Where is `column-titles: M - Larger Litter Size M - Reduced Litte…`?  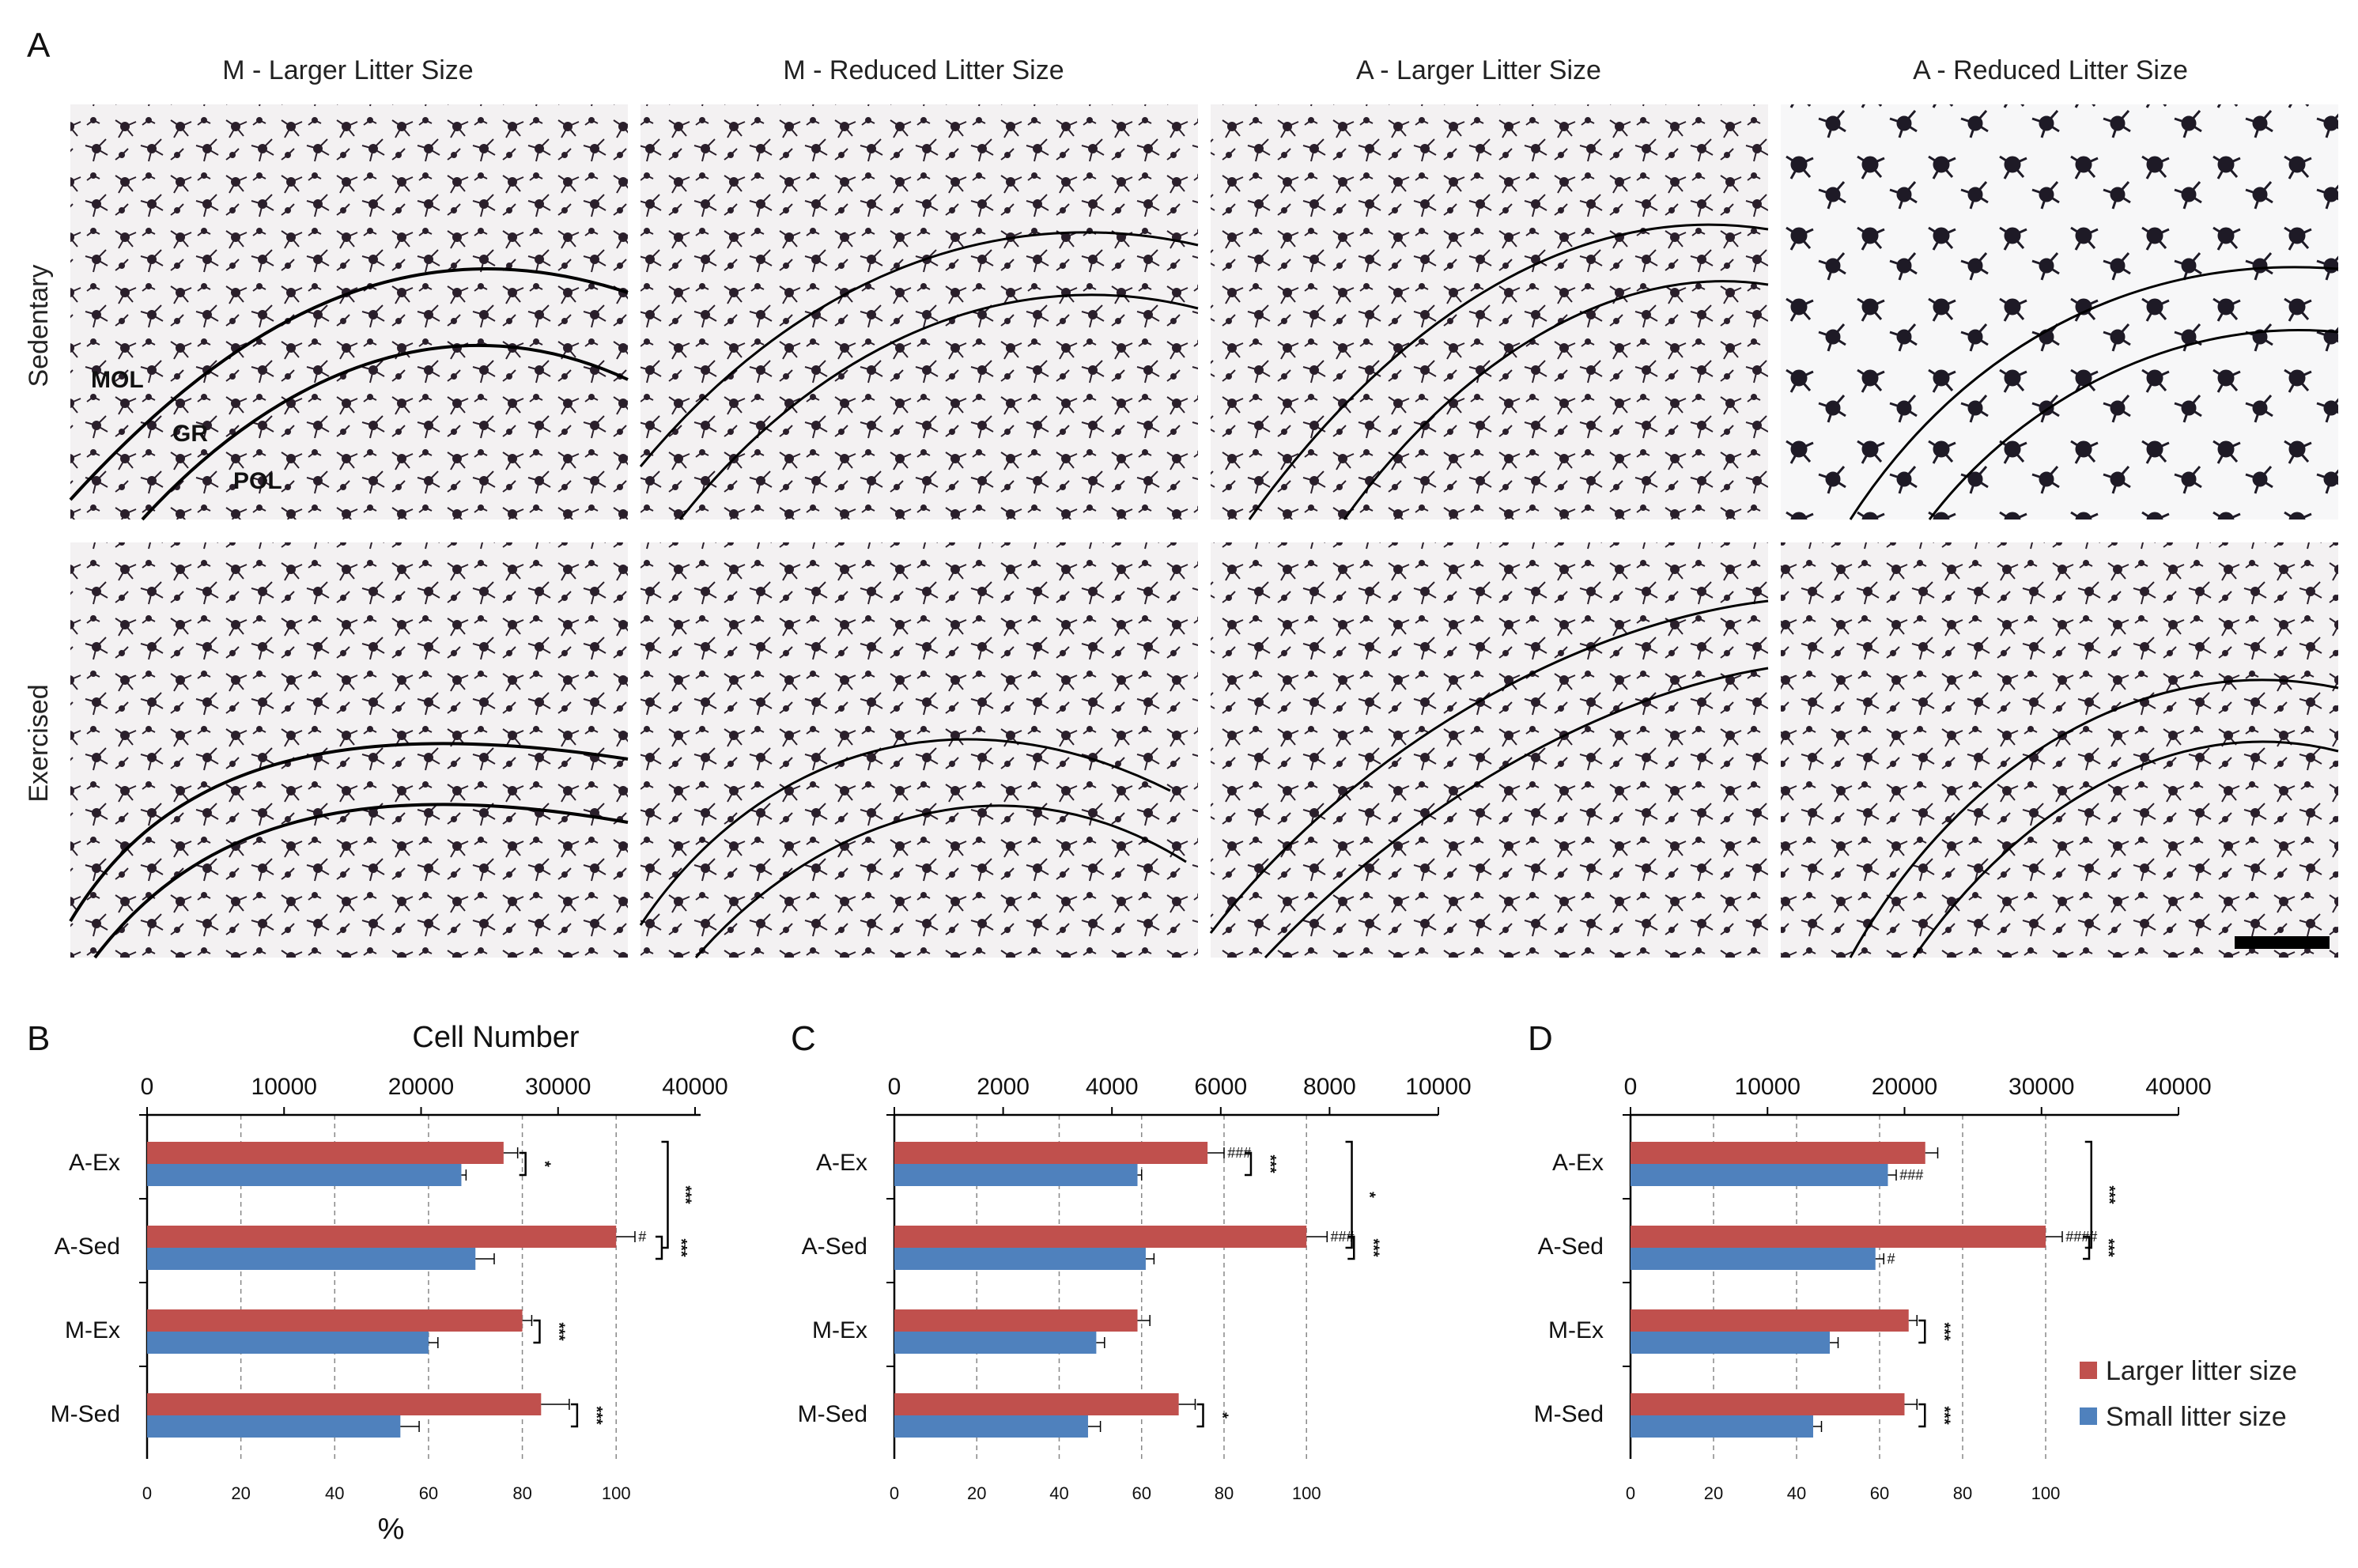 column-titles: M - Larger Litter Size M - Reduced Litte… is located at coordinates (1205, 70).